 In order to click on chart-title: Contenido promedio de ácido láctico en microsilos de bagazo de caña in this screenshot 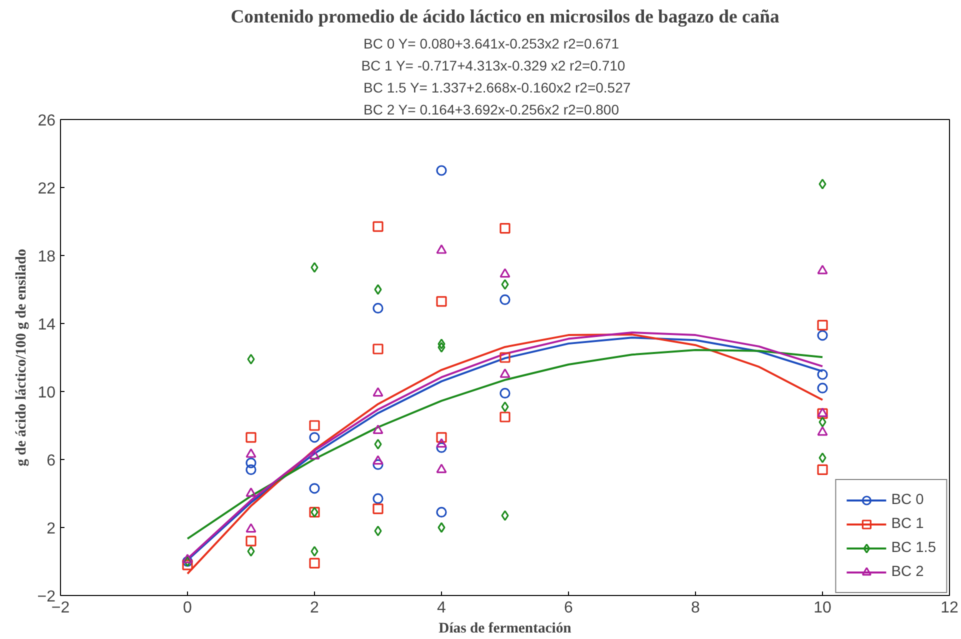, I will do `click(505, 17)`.